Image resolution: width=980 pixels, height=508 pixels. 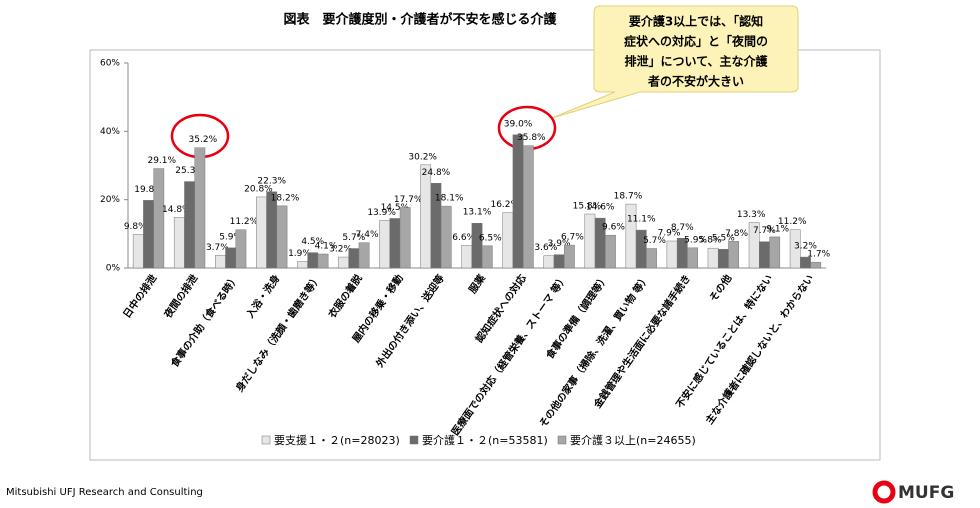 I want to click on value-label: 7.9%, so click(x=669, y=234).